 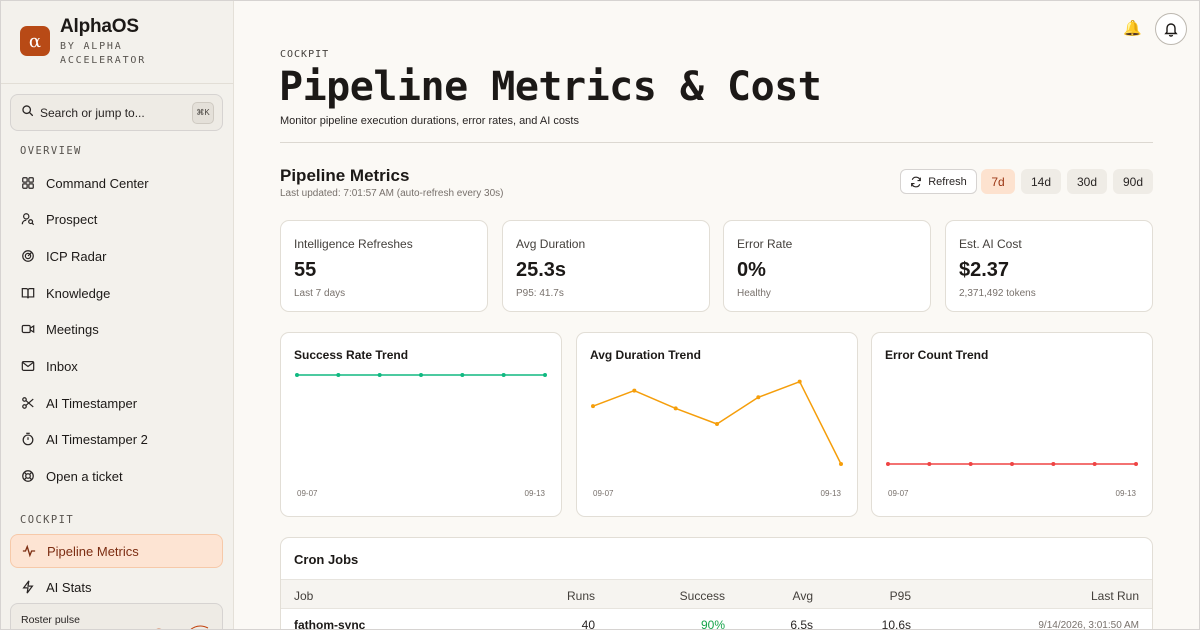 What do you see at coordinates (116, 551) in the screenshot?
I see `sidebar-item-pipeline-metrics: Pipeline Metrics` at bounding box center [116, 551].